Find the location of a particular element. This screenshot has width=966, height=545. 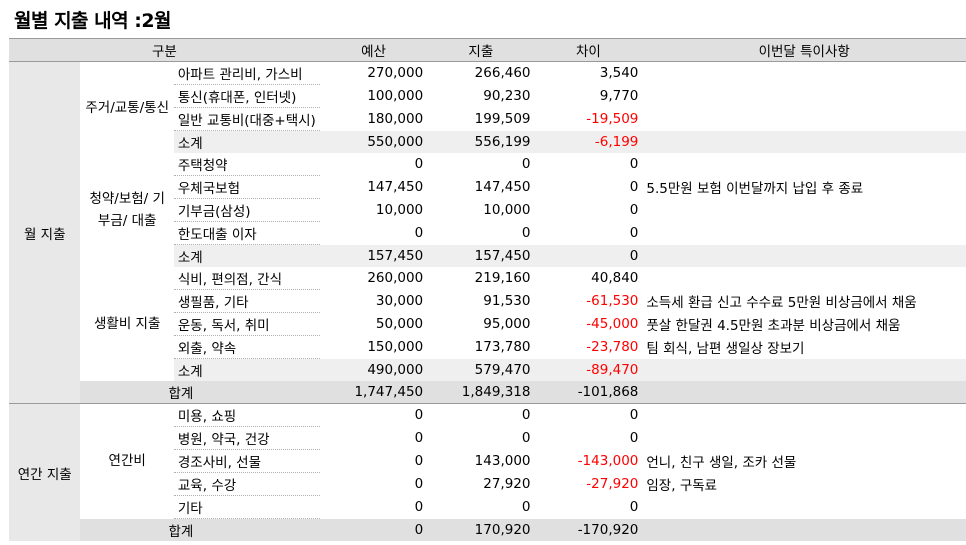

diff-cell: -170,920 is located at coordinates (588, 529).